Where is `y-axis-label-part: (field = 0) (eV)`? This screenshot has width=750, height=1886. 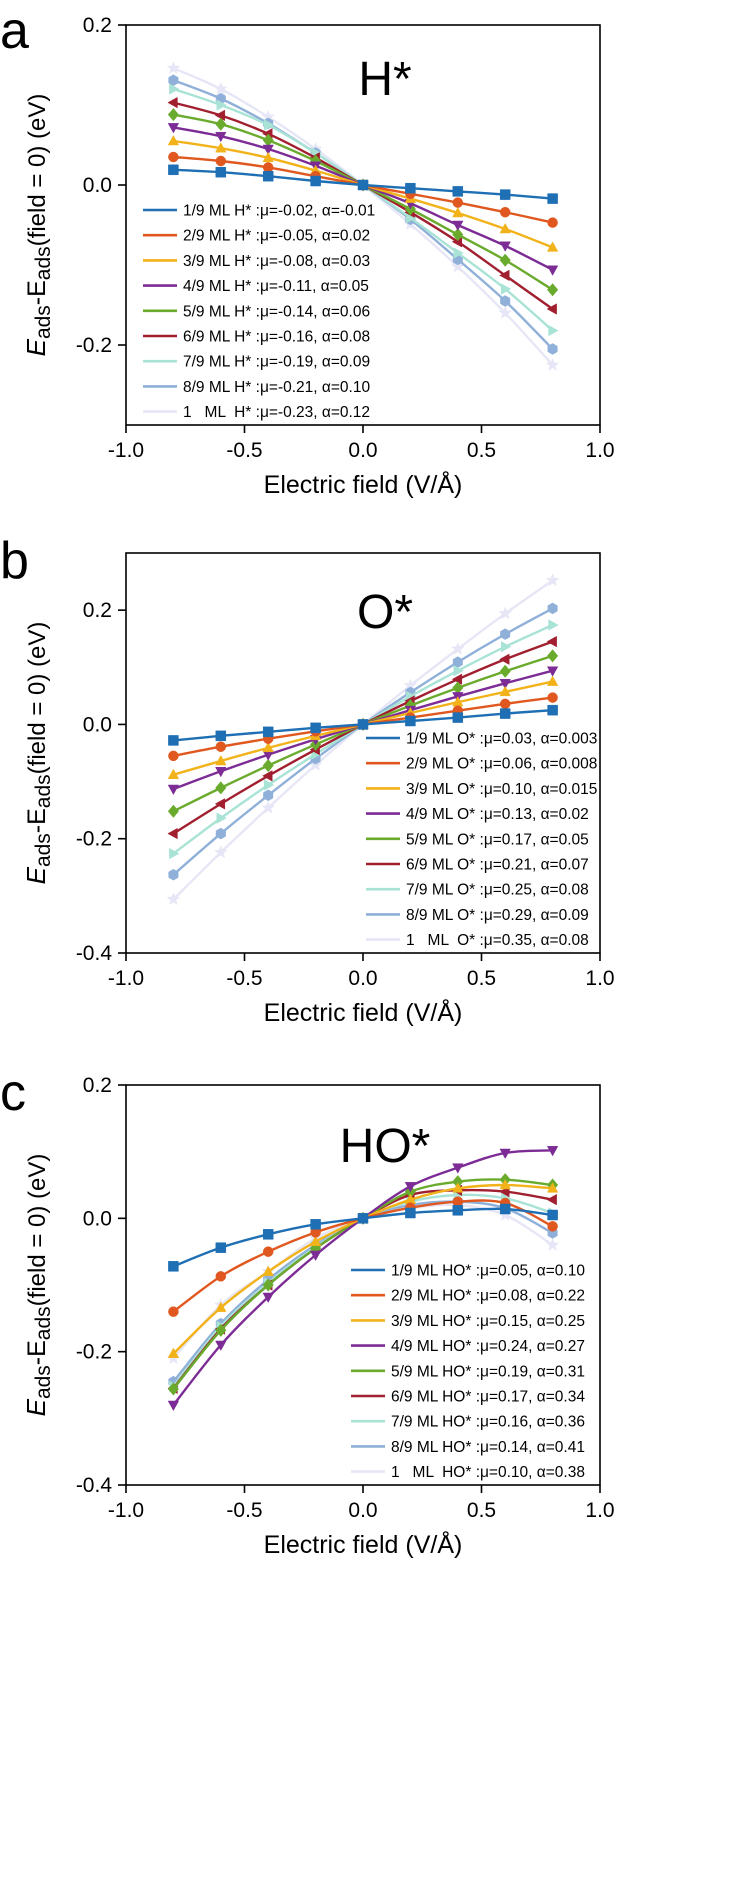 y-axis-label-part: (field = 0) (eV) is located at coordinates (37, 698).